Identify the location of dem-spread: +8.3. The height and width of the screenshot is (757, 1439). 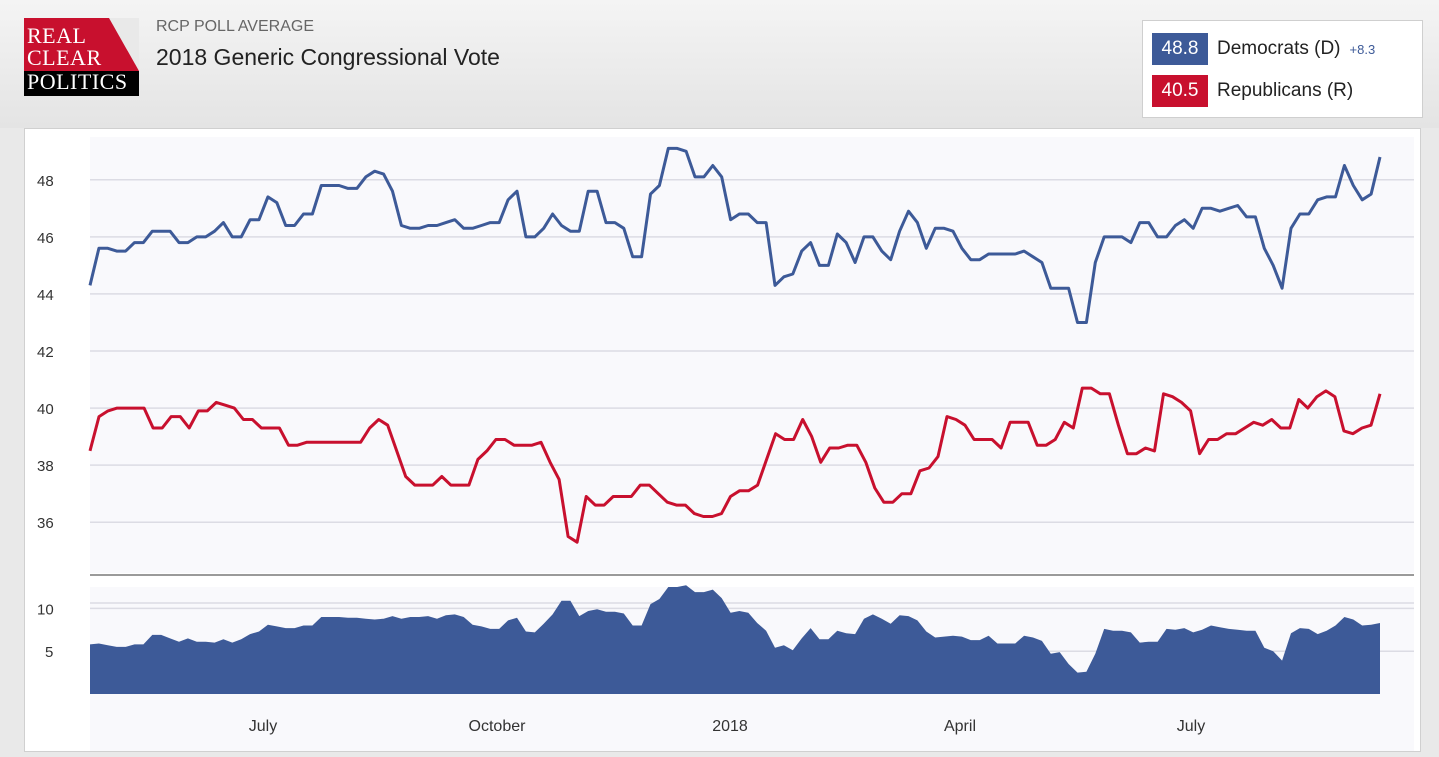
(1362, 49).